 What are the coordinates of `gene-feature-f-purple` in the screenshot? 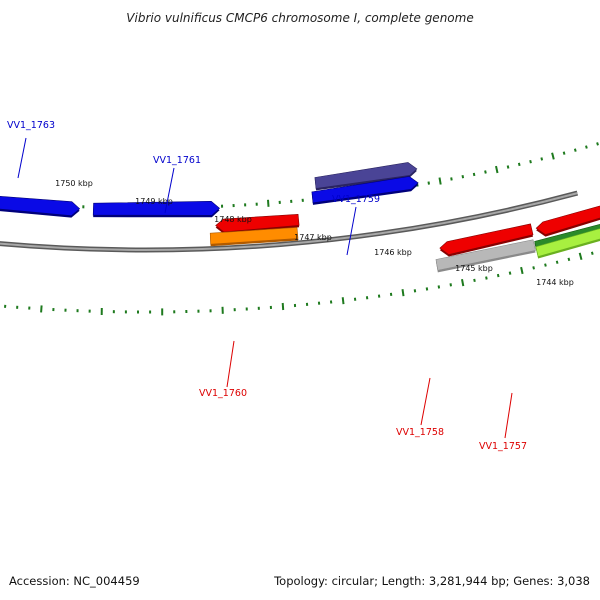 It's located at (366, 176).